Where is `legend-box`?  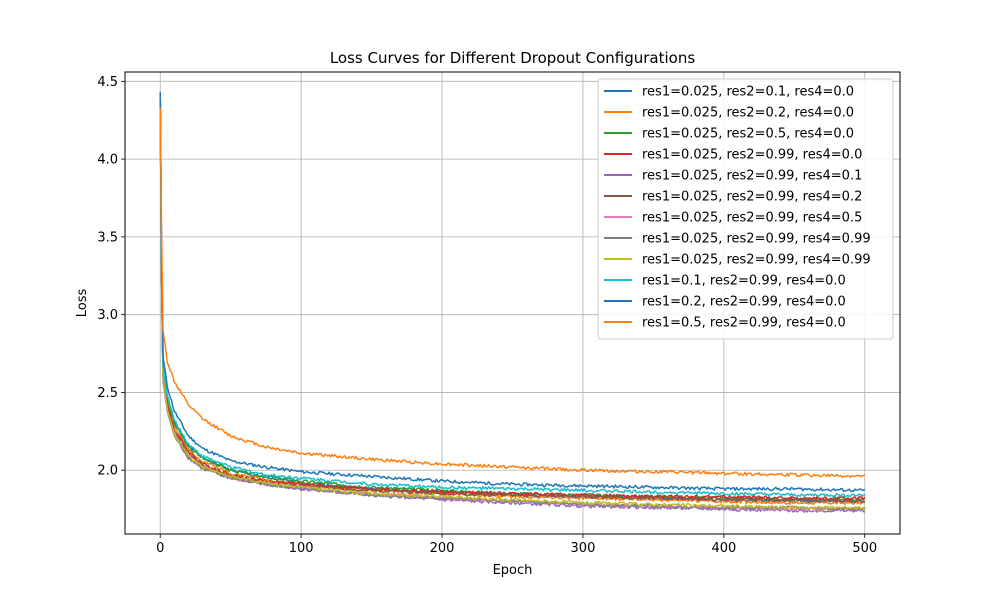 legend-box is located at coordinates (745, 209).